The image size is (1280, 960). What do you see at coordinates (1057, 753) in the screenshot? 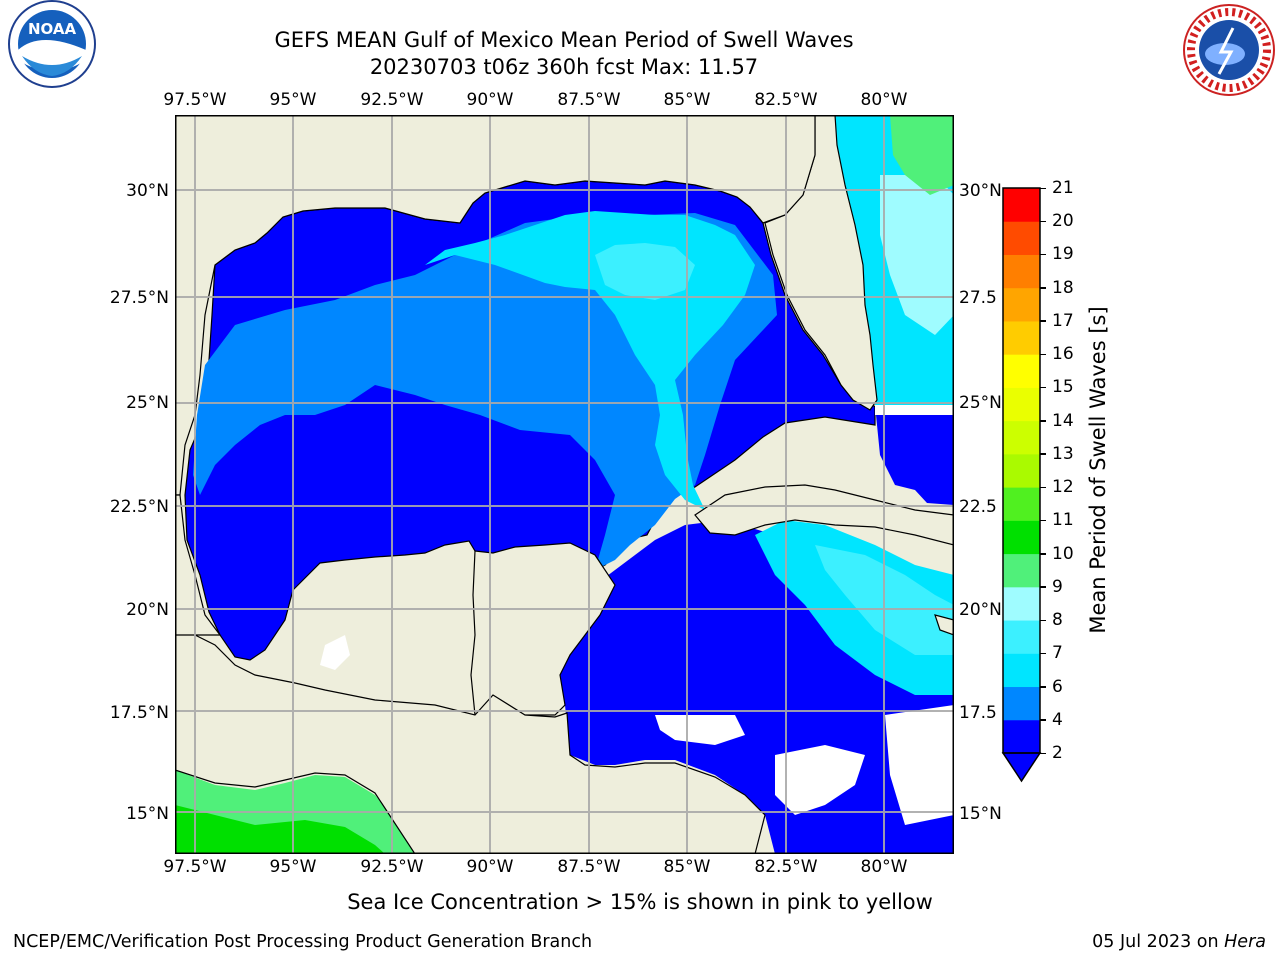
I see `colorbar-tick-label: 2` at bounding box center [1057, 753].